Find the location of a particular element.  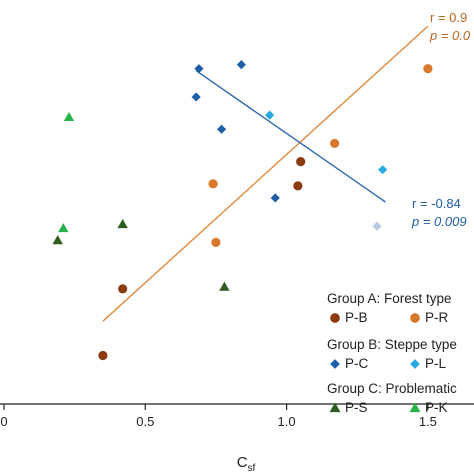

x-tick-label-1-5: 1.5 is located at coordinates (428, 421).